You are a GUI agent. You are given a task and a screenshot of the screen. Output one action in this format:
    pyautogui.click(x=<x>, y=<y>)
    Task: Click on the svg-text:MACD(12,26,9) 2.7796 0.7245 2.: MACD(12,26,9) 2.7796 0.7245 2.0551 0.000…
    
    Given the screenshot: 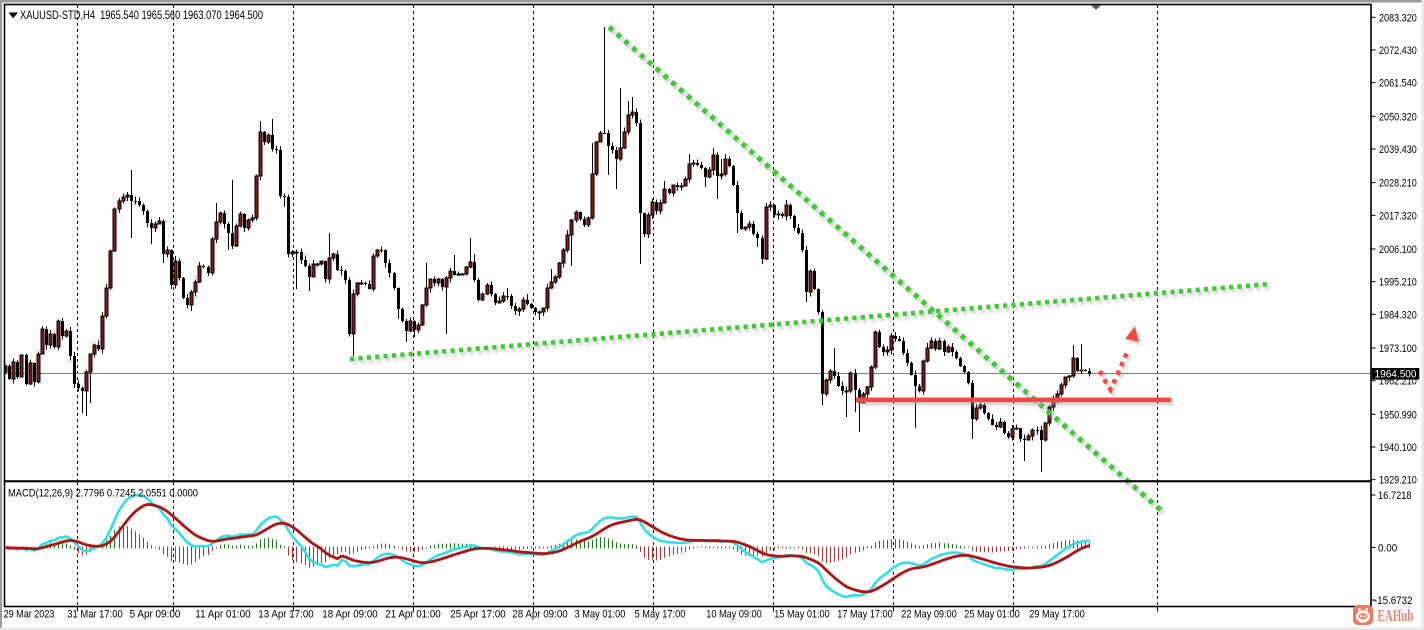 What is the action you would take?
    pyautogui.click(x=103, y=494)
    